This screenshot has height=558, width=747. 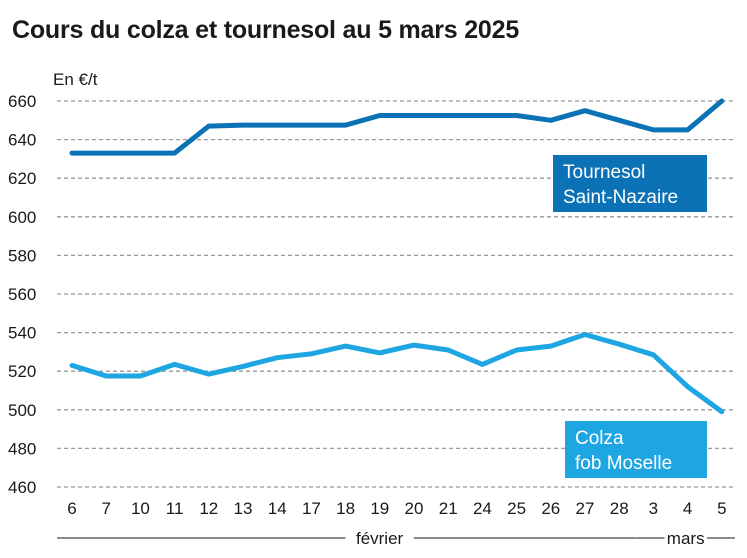 What do you see at coordinates (22, 410) in the screenshot?
I see `y-tick-label: 500` at bounding box center [22, 410].